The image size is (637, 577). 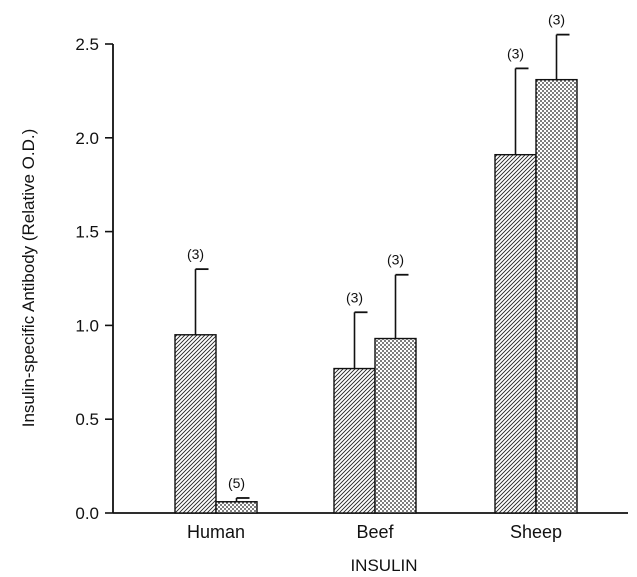 What do you see at coordinates (87, 232) in the screenshot?
I see `y-tick-label: 1.5` at bounding box center [87, 232].